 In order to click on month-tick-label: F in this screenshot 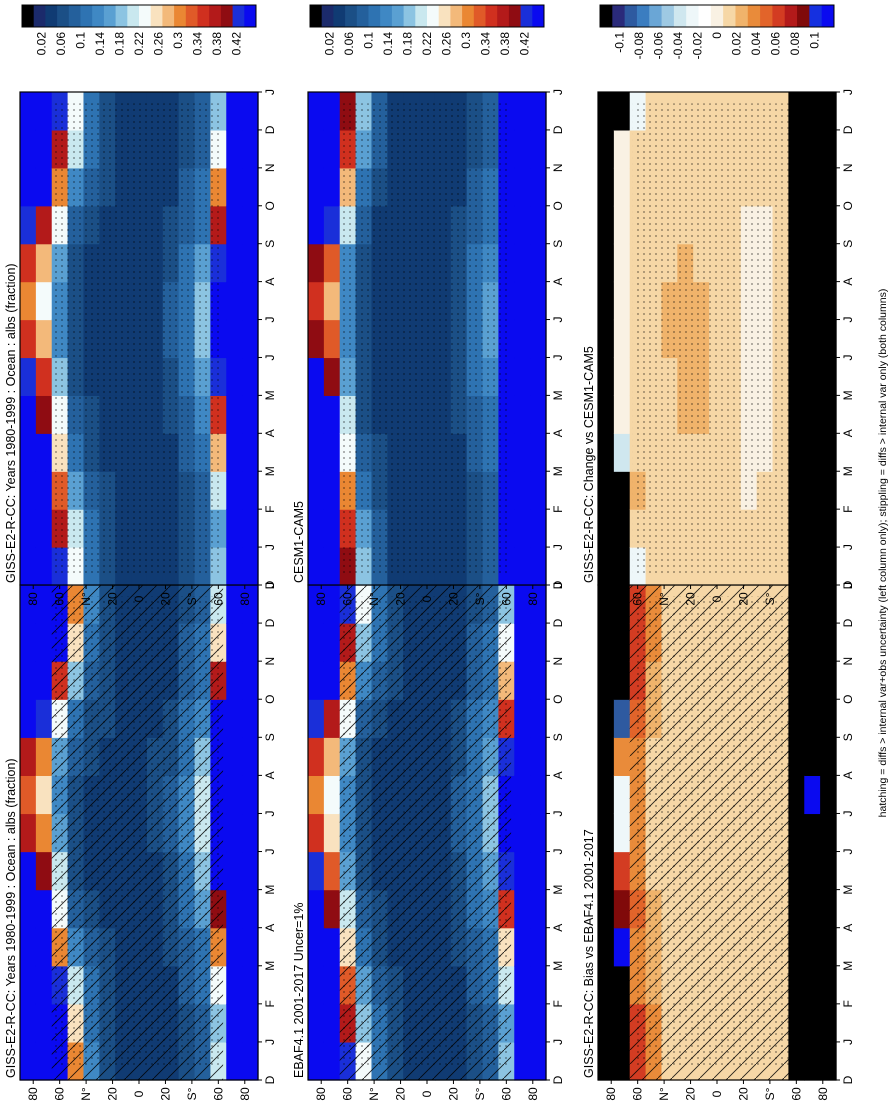, I will do `click(848, 1003)`.